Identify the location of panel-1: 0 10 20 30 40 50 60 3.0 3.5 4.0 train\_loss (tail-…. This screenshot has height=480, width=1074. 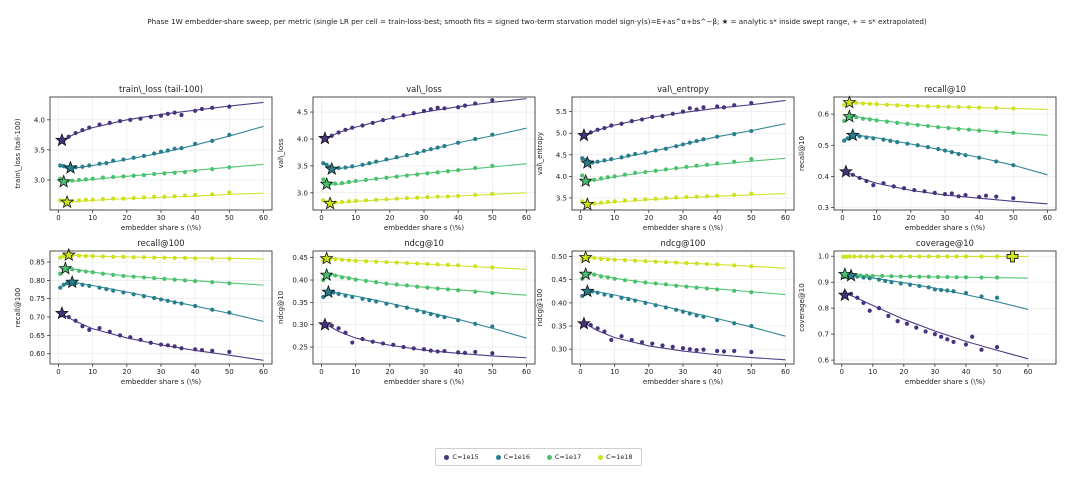
(143, 158).